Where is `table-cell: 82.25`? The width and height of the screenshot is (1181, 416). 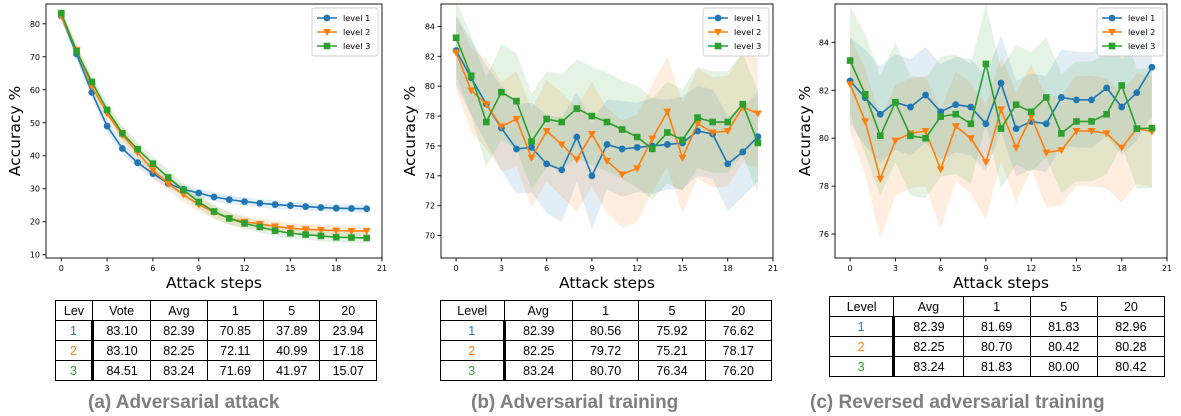
table-cell: 82.25 is located at coordinates (928, 346).